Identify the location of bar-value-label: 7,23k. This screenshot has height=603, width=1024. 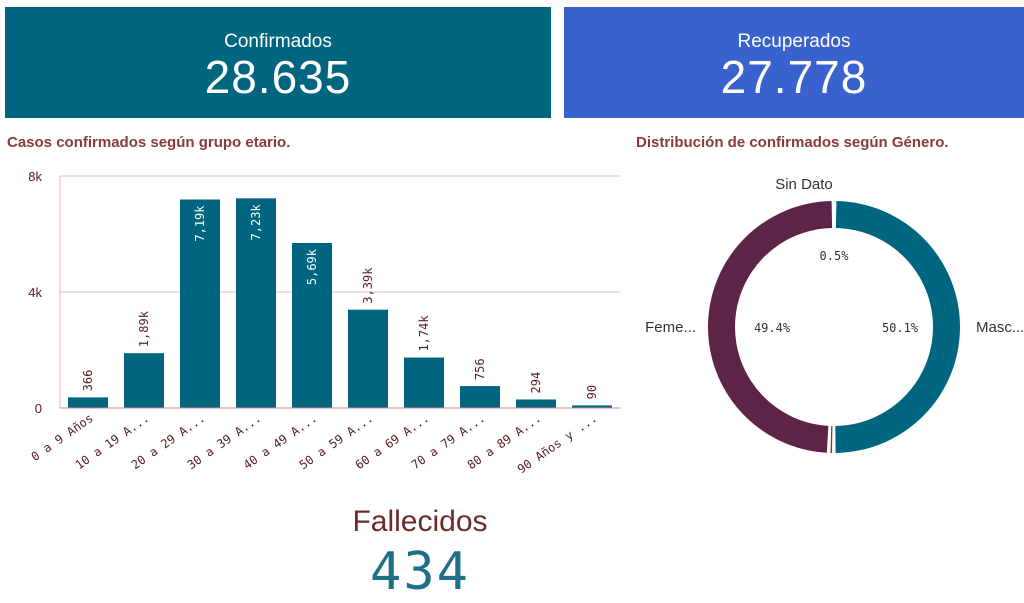
(256, 222).